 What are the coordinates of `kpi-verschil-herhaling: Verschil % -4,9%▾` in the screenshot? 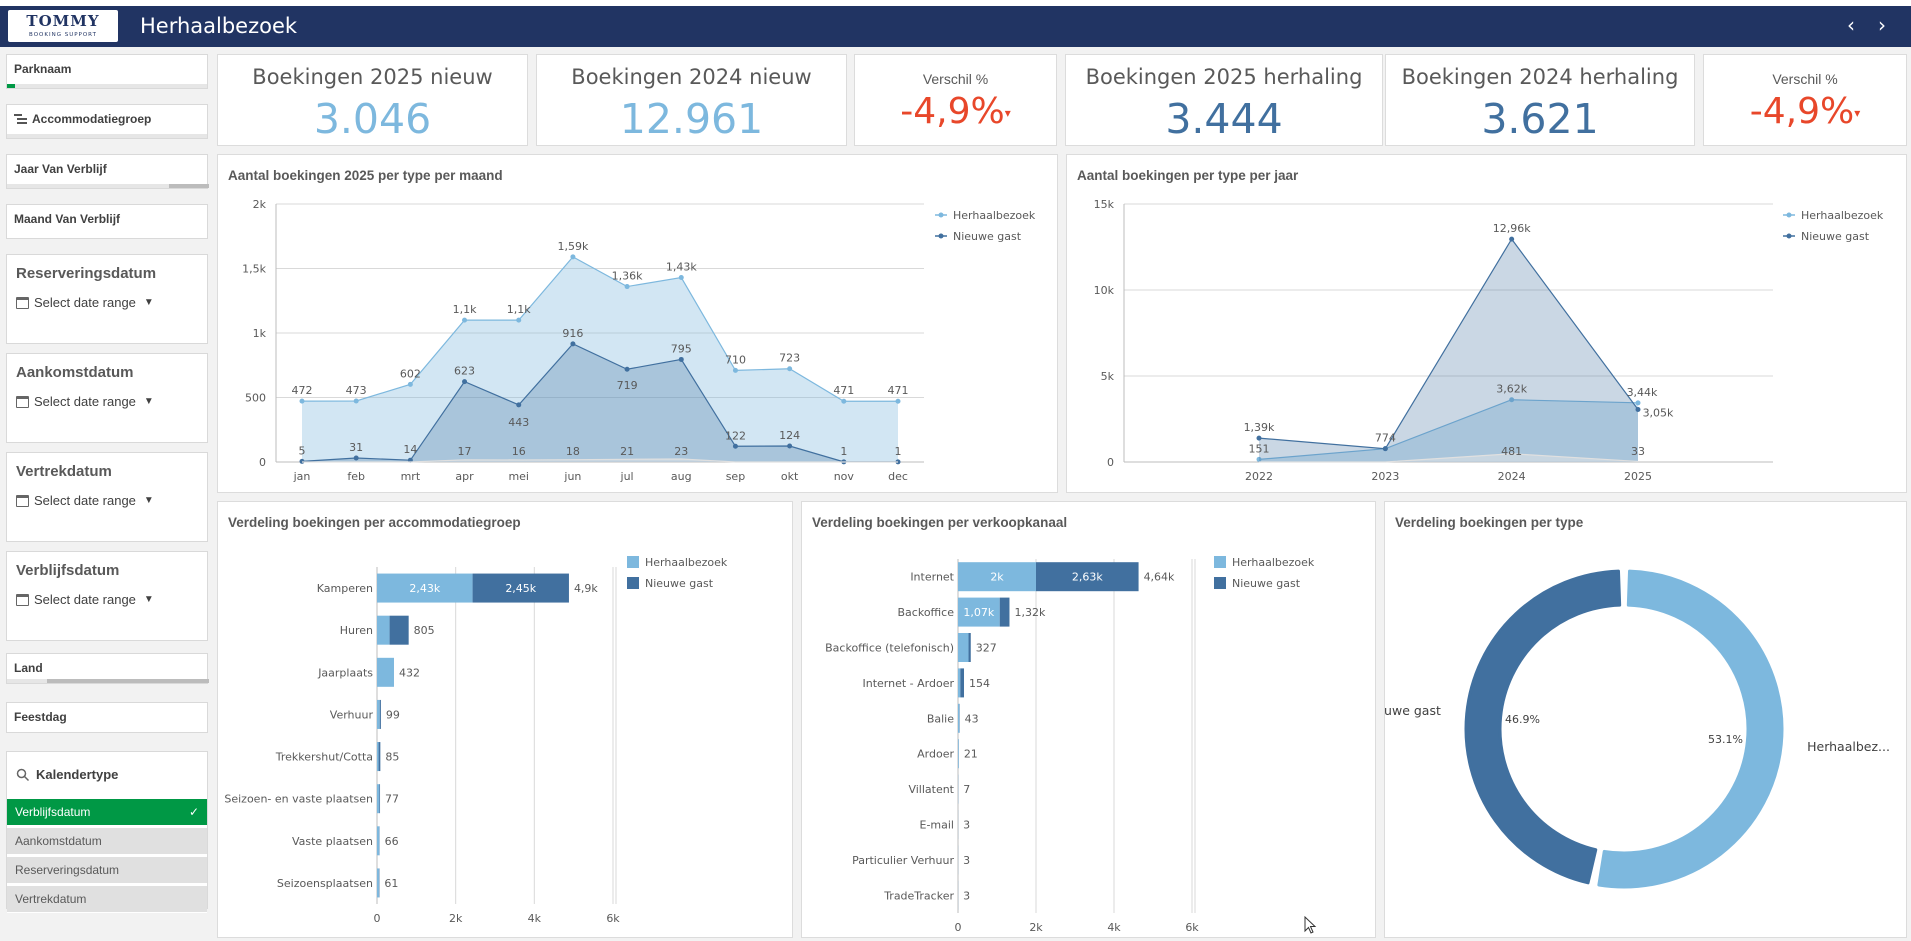 It's located at (1805, 100).